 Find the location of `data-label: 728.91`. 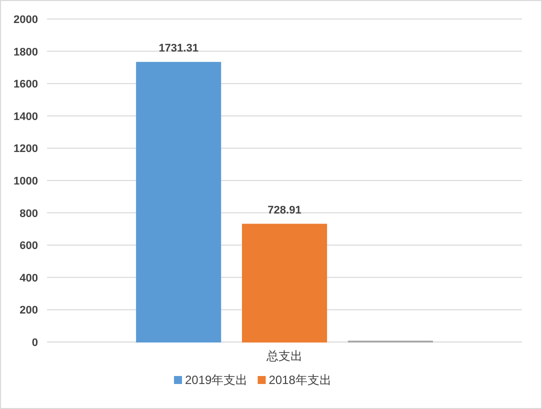

data-label: 728.91 is located at coordinates (285, 210).